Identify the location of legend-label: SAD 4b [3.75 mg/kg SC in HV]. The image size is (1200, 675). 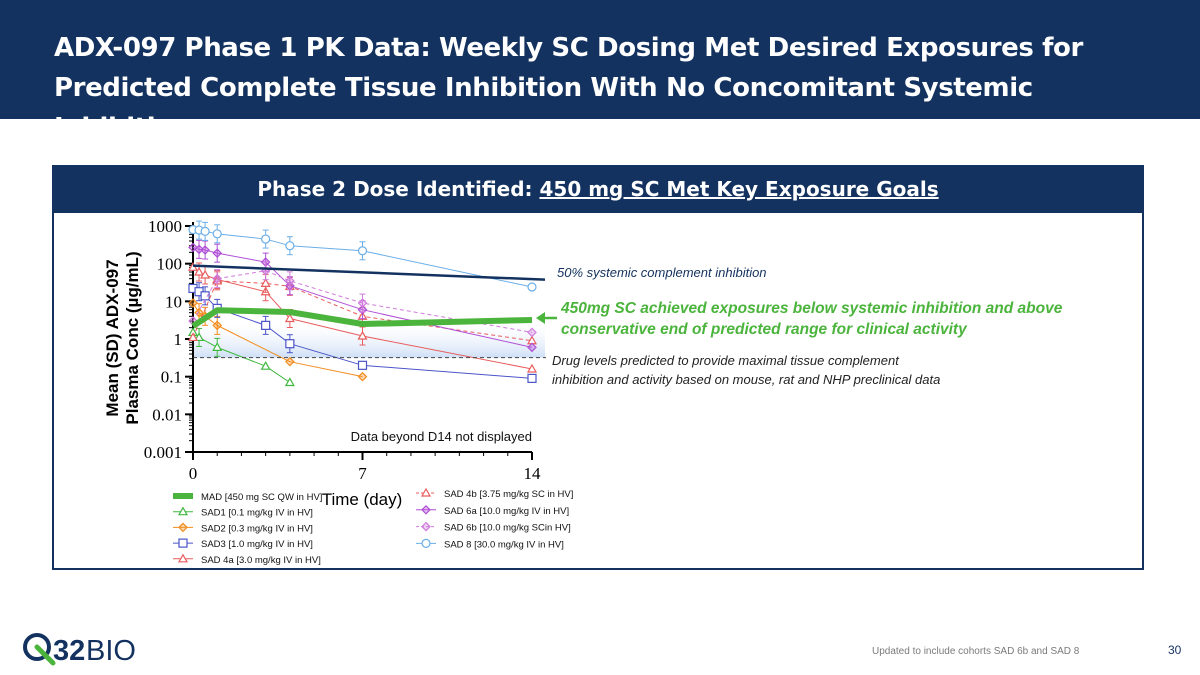
(508, 494).